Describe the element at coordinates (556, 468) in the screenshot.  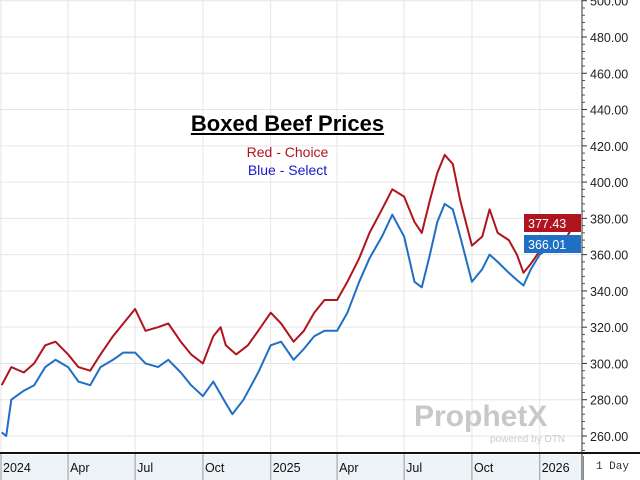
I see `x-tick-label: 2026` at that location.